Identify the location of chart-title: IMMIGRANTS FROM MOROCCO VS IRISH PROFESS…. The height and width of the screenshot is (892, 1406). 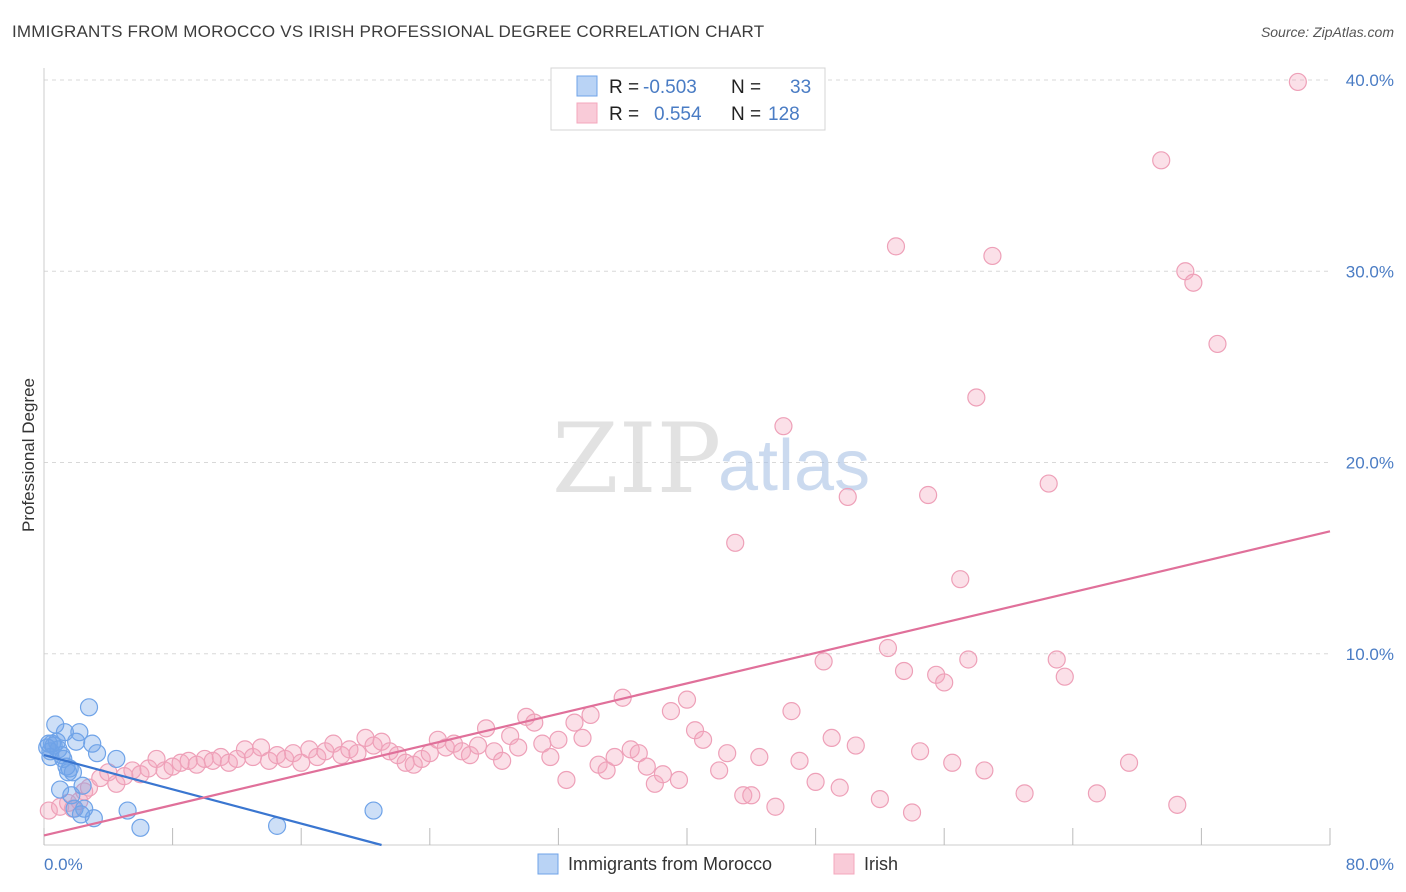
(388, 31).